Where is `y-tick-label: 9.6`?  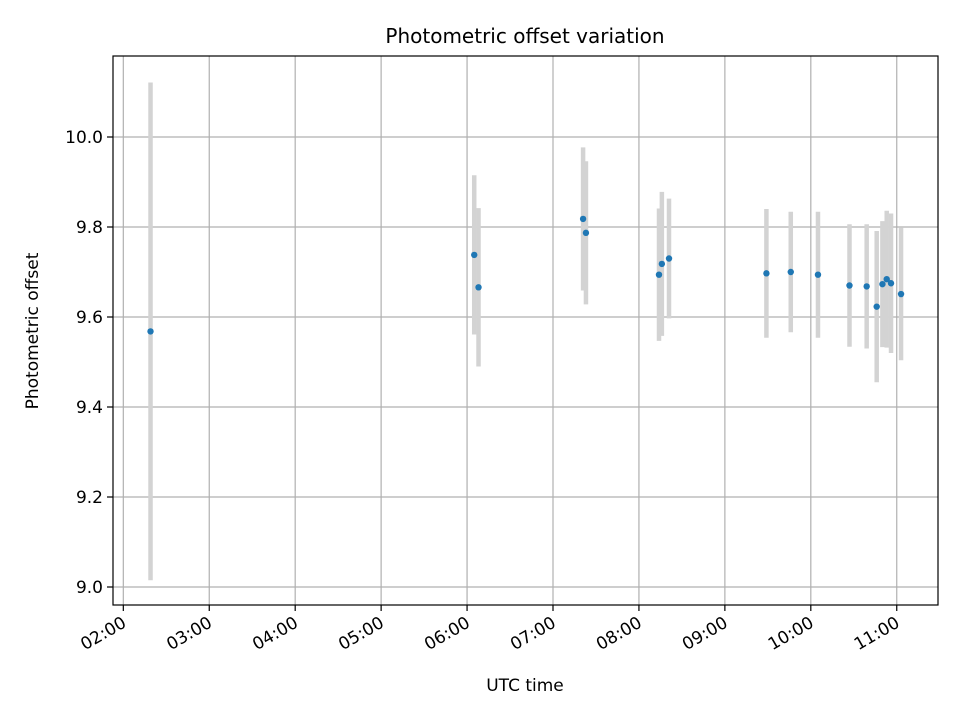
y-tick-label: 9.6 is located at coordinates (89, 318).